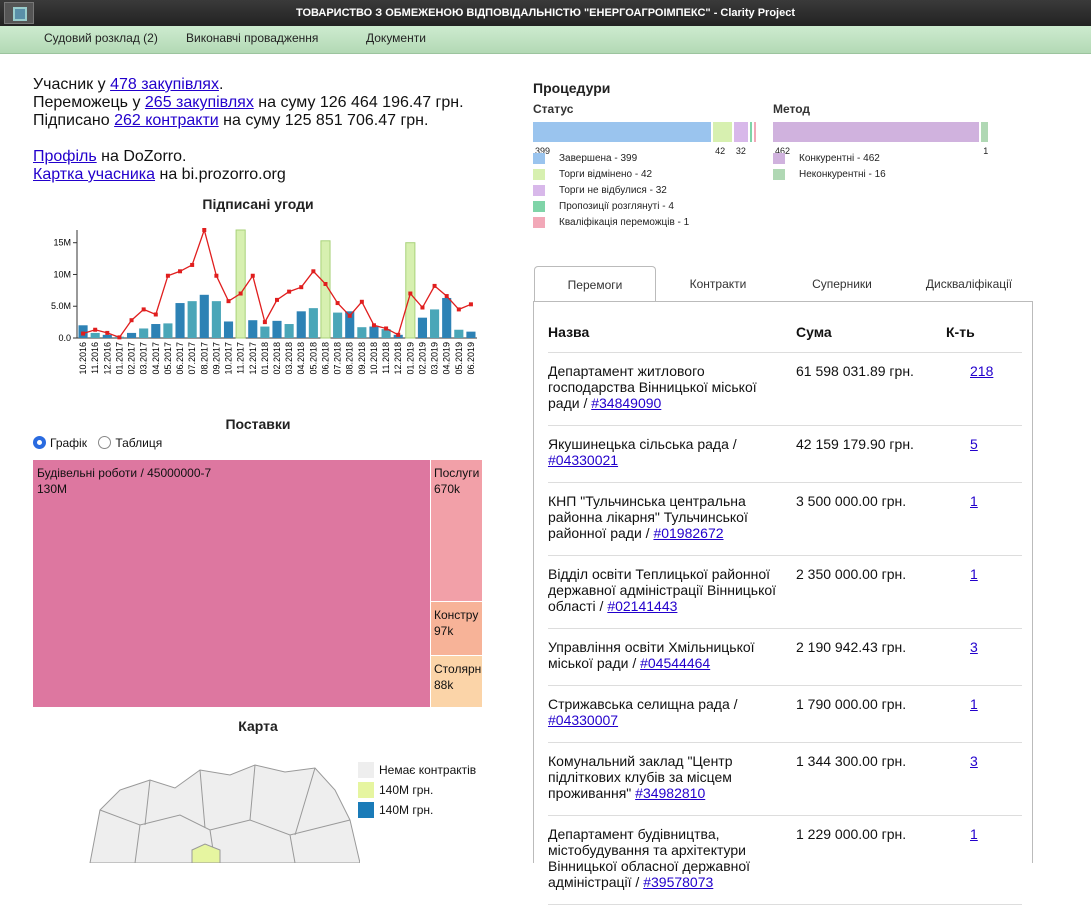 The image size is (1091, 905). I want to click on sum-cell: 1 344 300.00 грн., so click(871, 779).